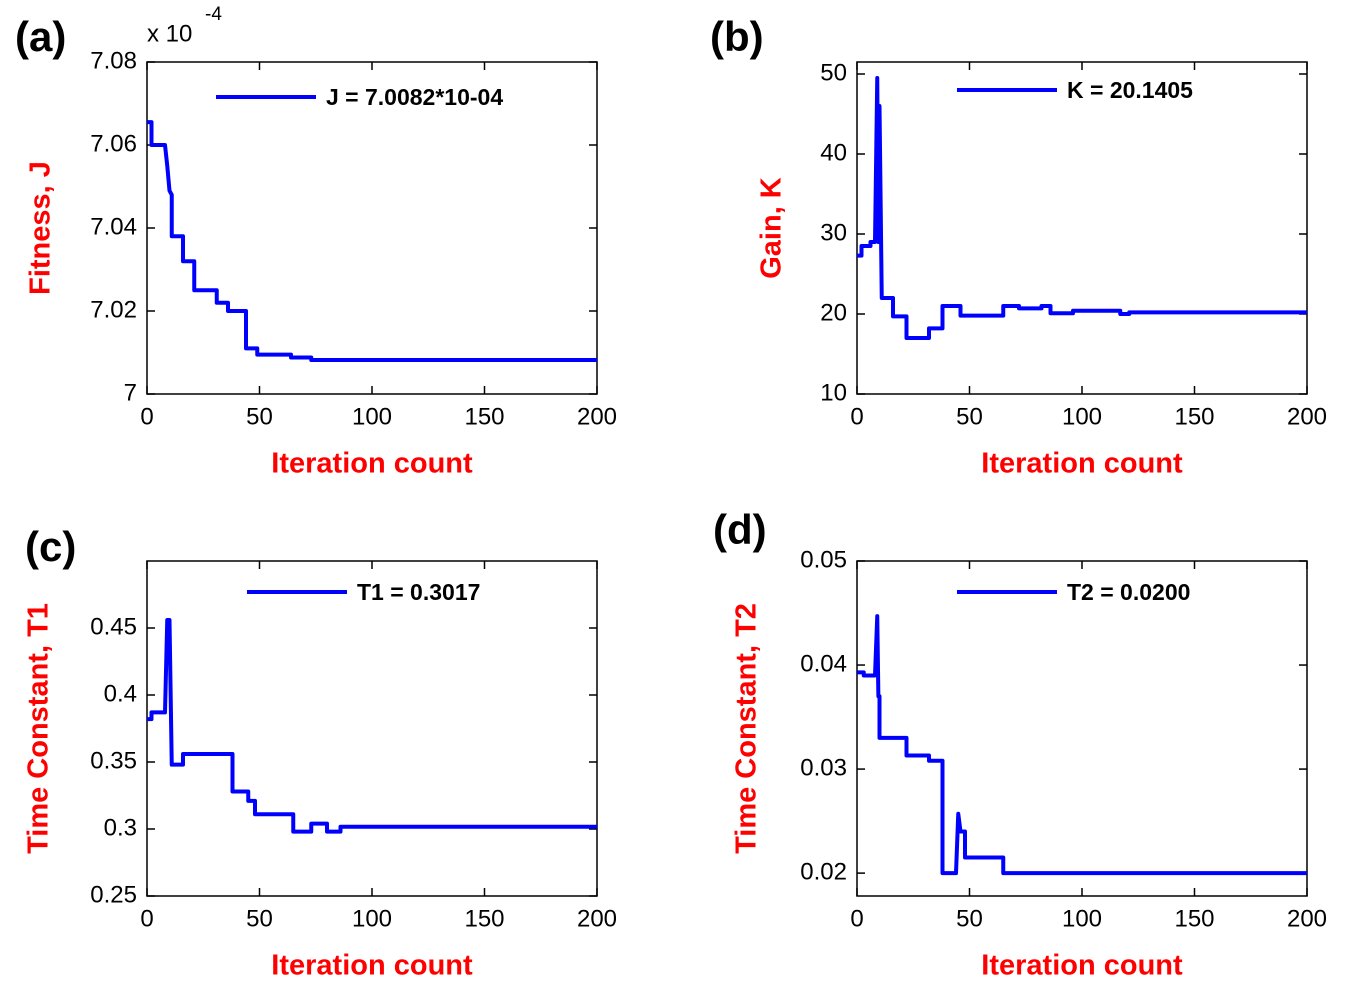 The image size is (1348, 1003). I want to click on y-tick-label: 0.03, so click(823, 767).